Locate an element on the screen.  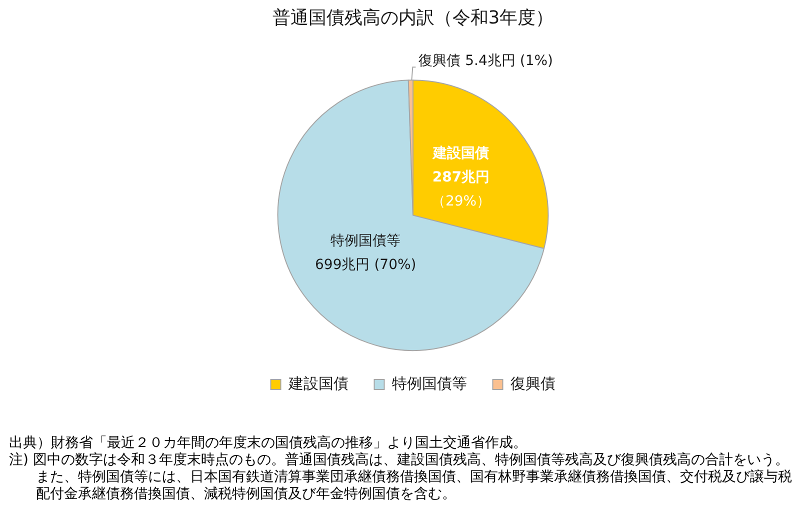
slice-label: 特例国債等 is located at coordinates (365, 241).